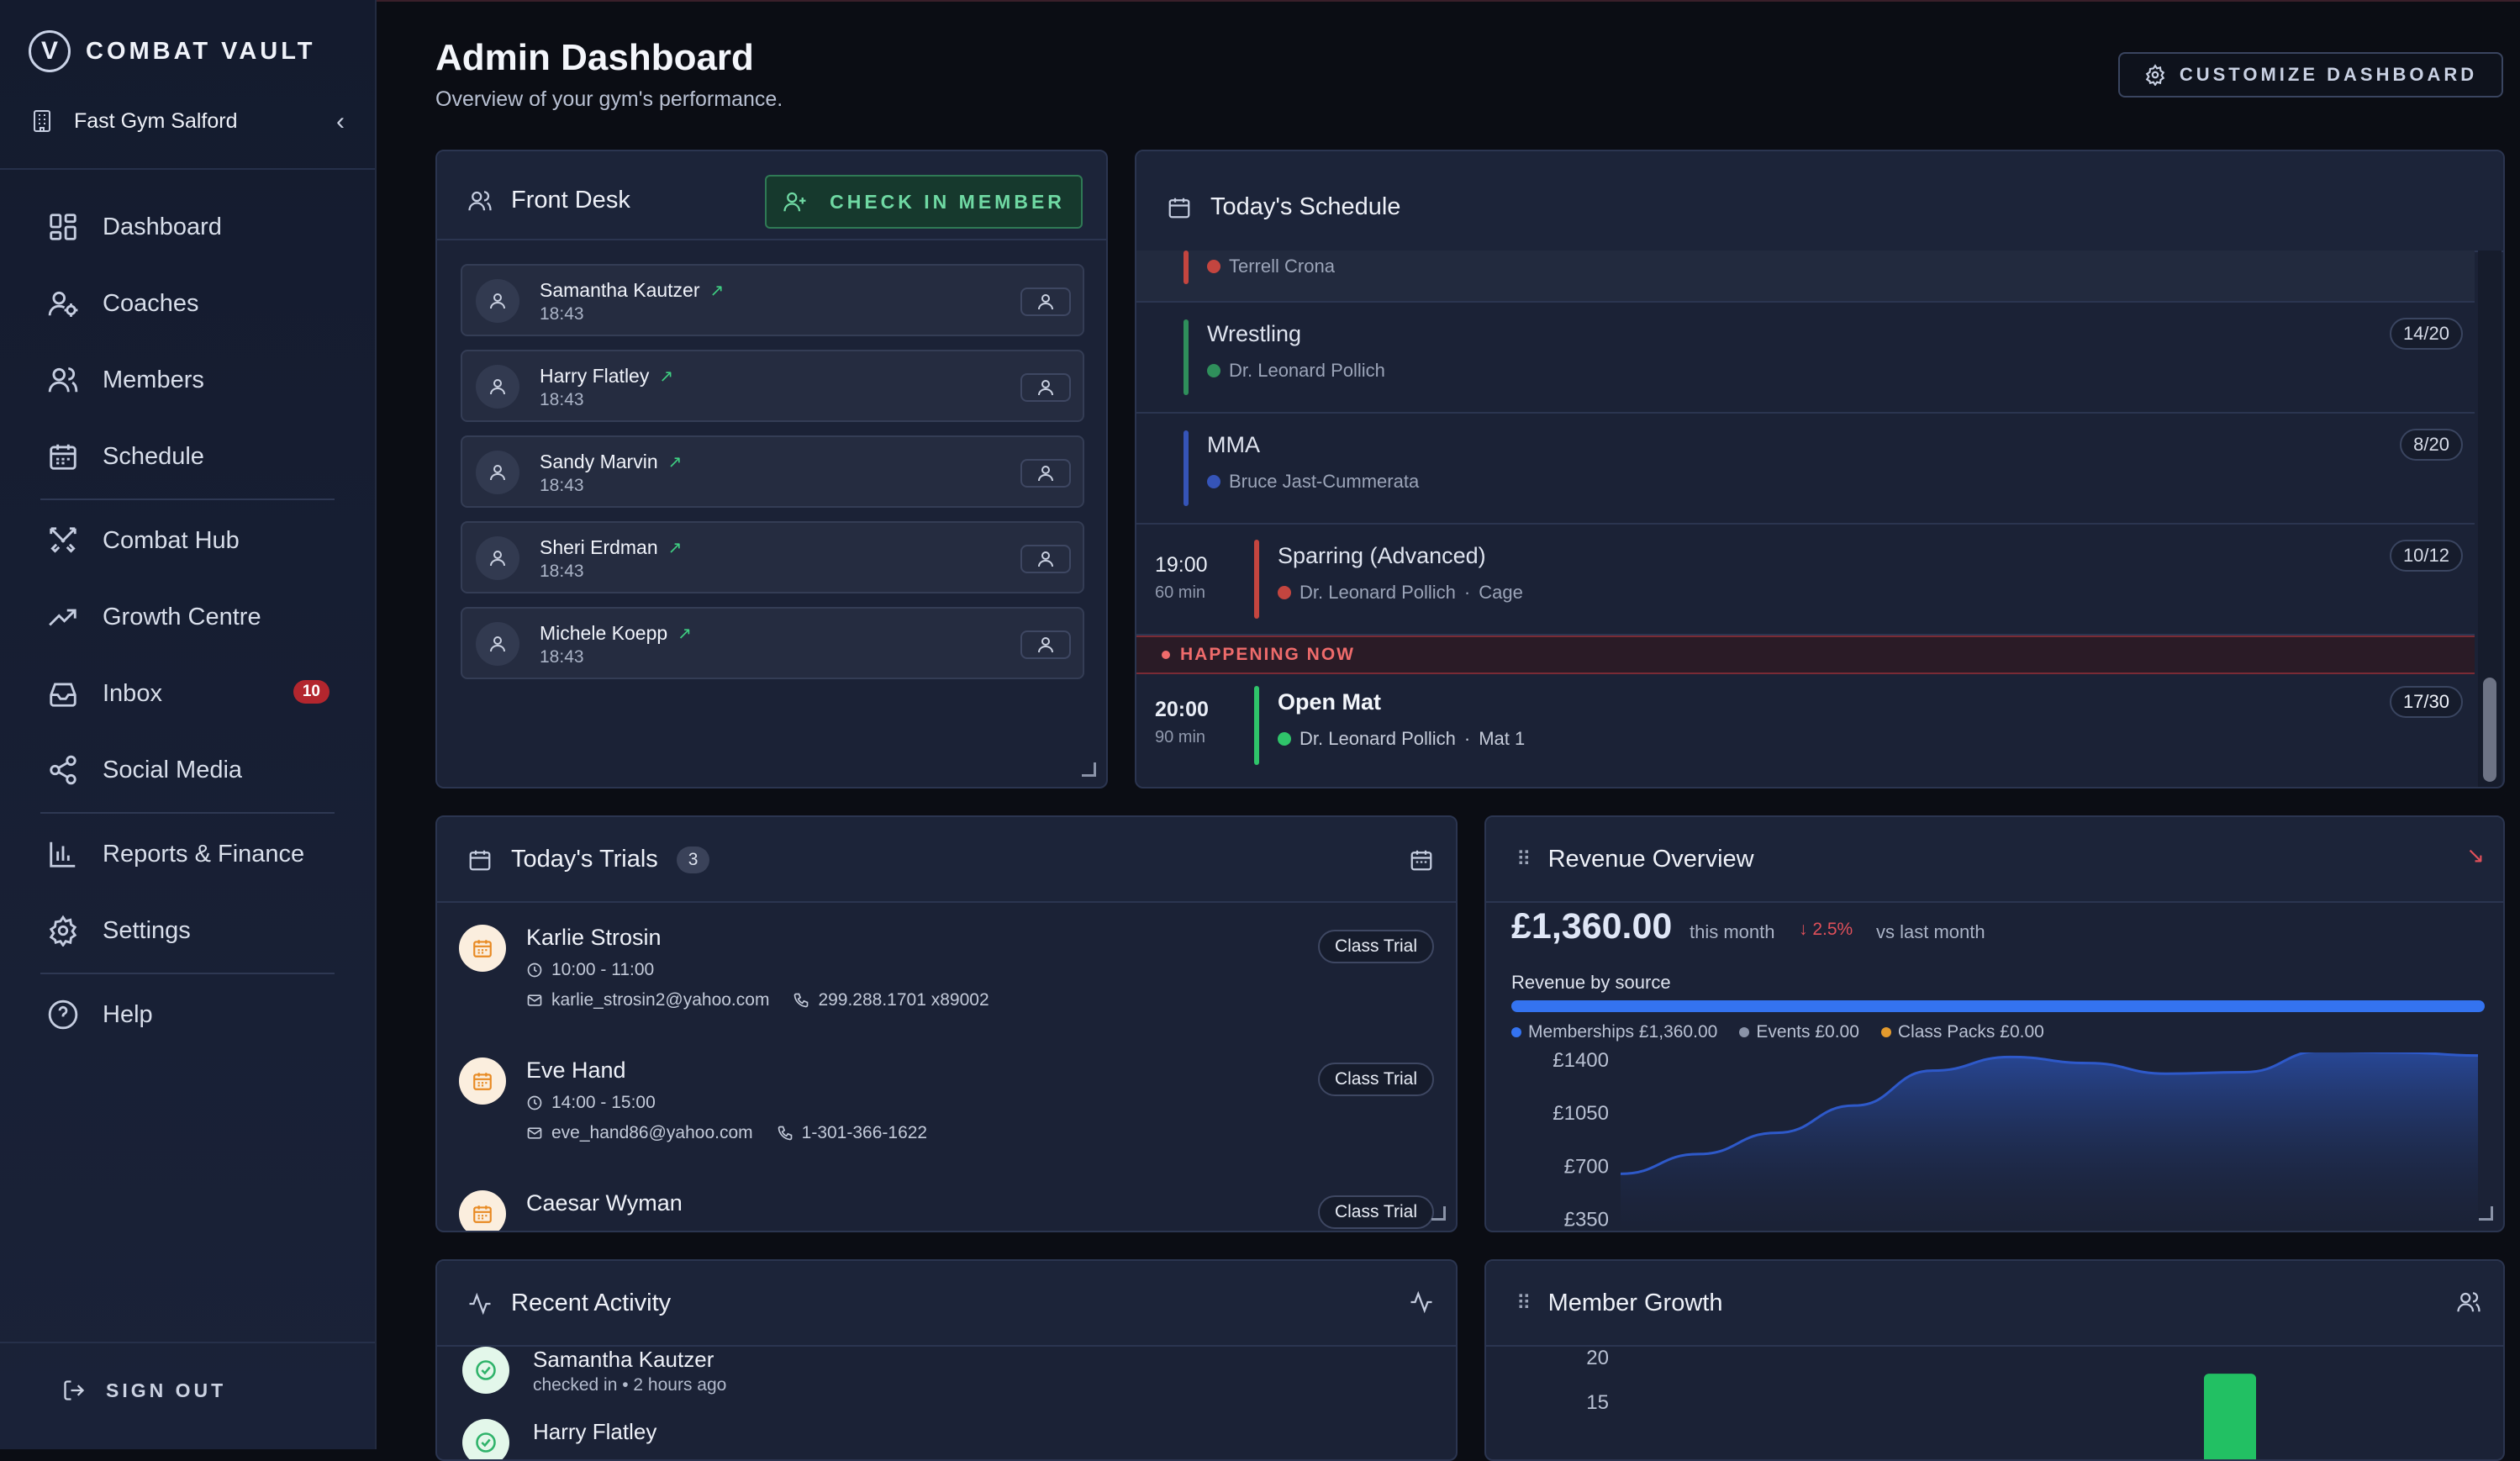 This screenshot has width=2520, height=1461. Describe the element at coordinates (144, 1390) in the screenshot. I see `sign-out-button: SIGN OUT` at that location.